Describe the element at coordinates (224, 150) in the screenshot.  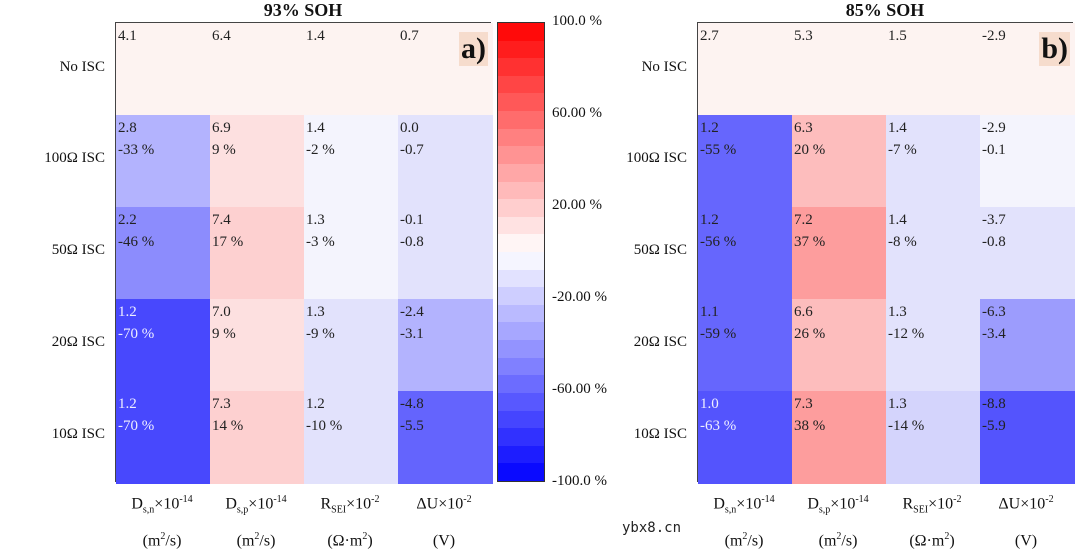
I see `cell-change: 9 %` at that location.